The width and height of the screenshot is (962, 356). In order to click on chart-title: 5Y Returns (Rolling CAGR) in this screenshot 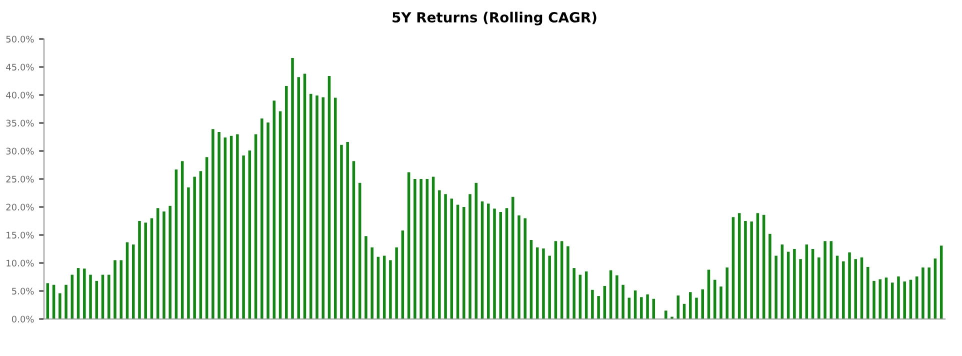, I will do `click(494, 19)`.